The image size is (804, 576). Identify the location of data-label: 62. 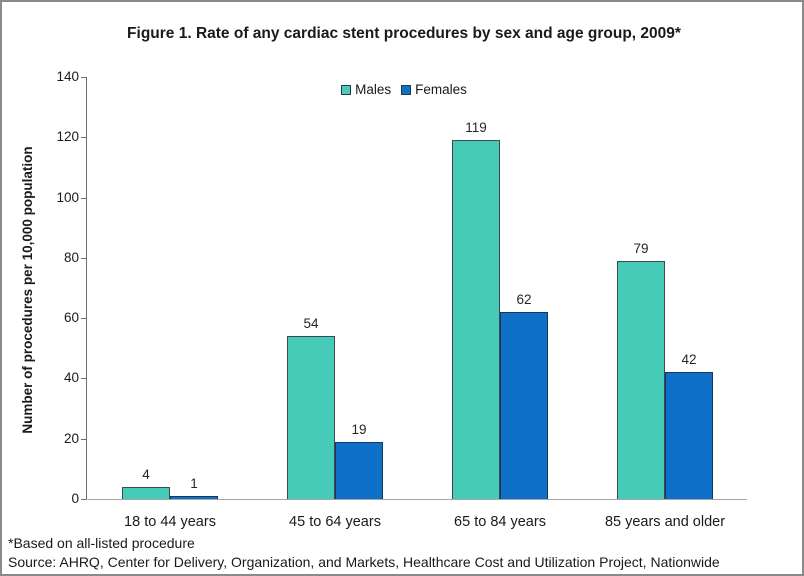
(524, 299).